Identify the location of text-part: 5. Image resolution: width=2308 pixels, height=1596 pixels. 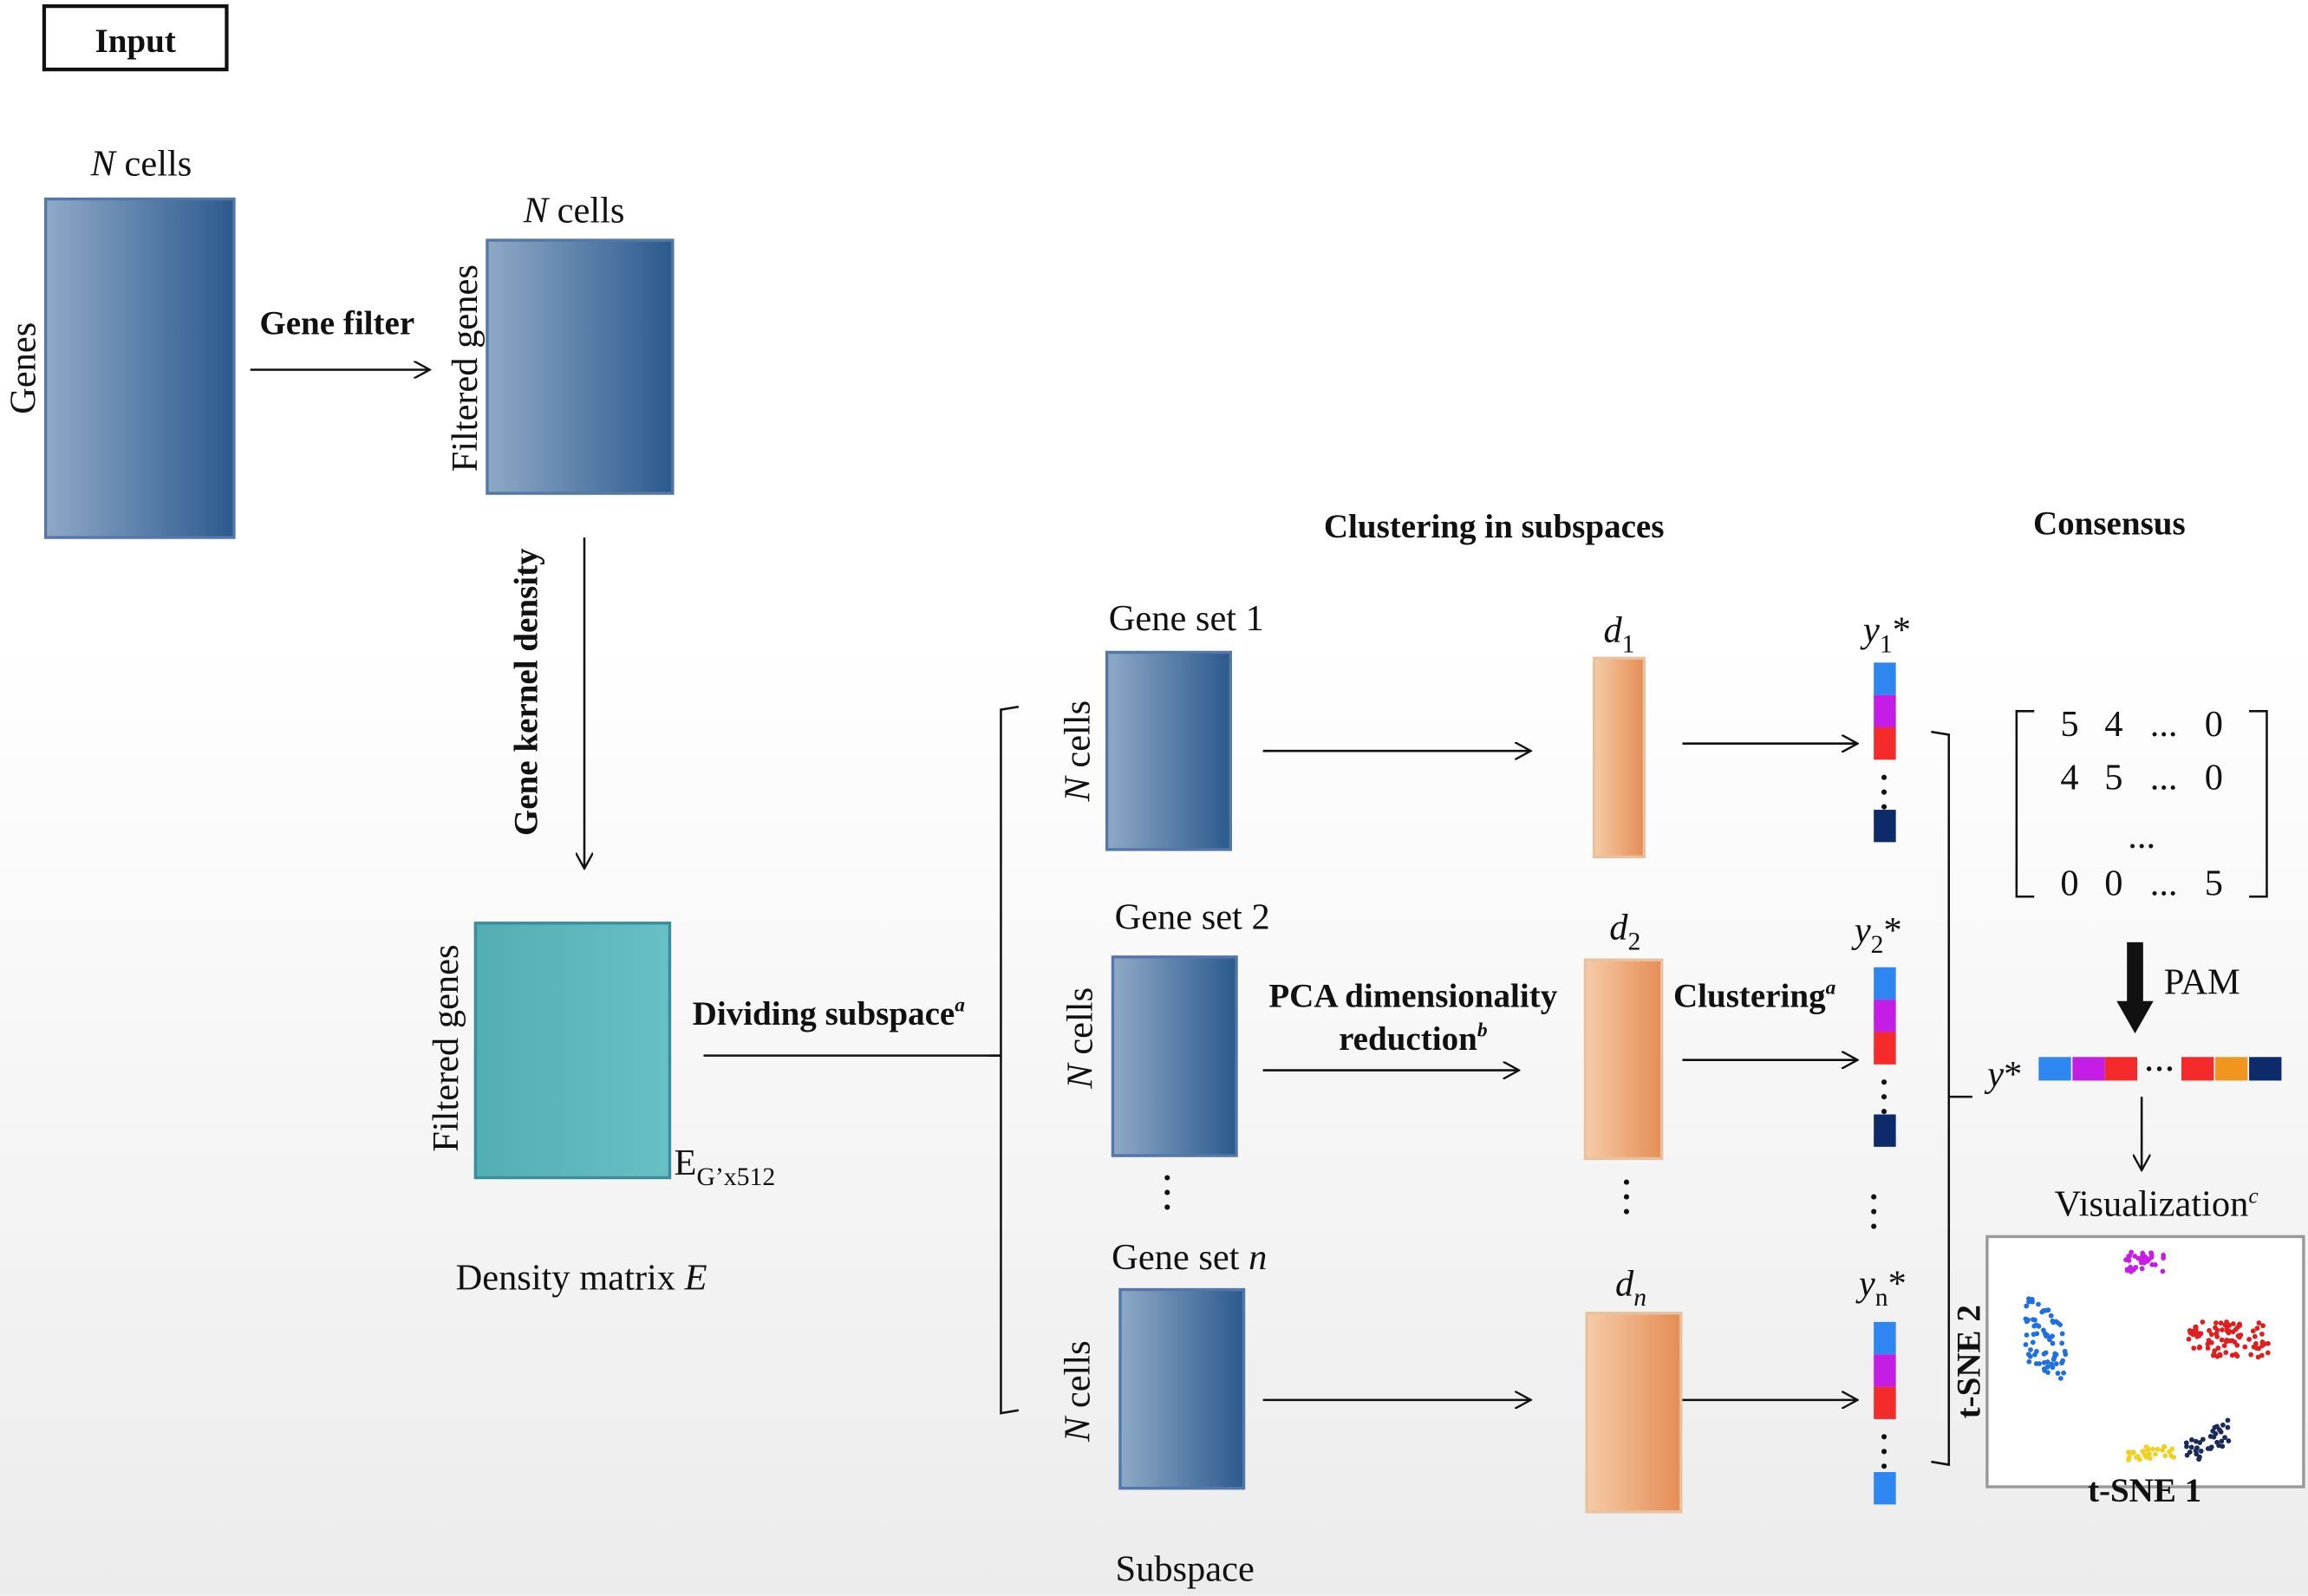
(2113, 777).